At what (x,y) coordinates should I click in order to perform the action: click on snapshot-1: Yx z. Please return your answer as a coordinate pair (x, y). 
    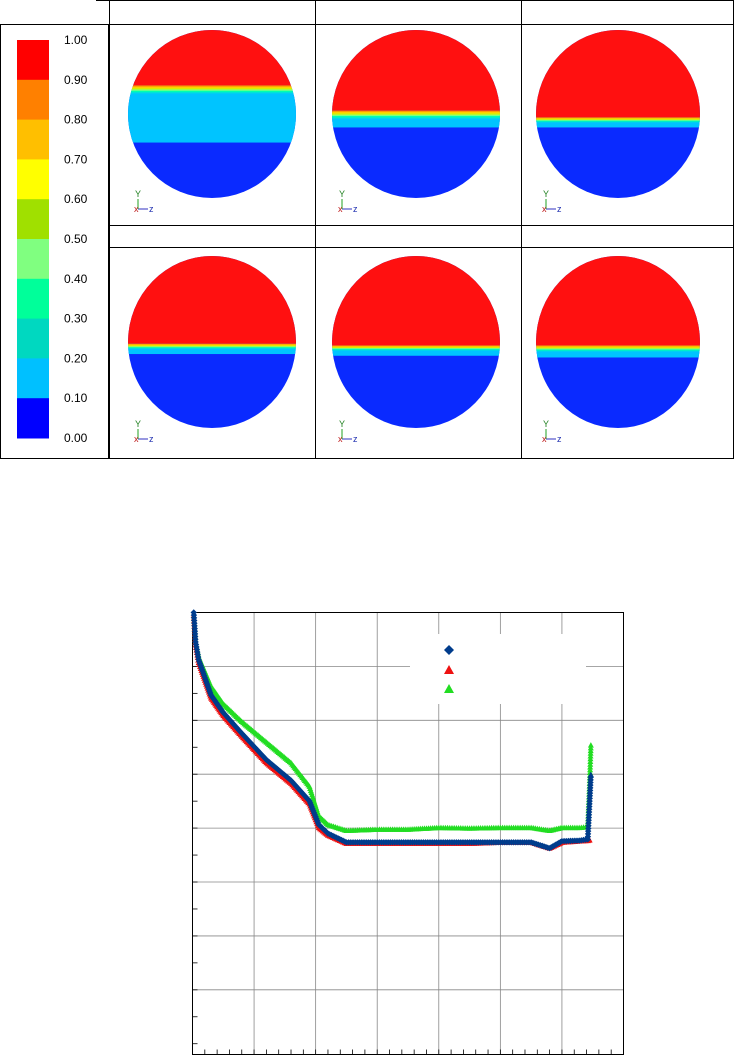
    Looking at the image, I should click on (212, 122).